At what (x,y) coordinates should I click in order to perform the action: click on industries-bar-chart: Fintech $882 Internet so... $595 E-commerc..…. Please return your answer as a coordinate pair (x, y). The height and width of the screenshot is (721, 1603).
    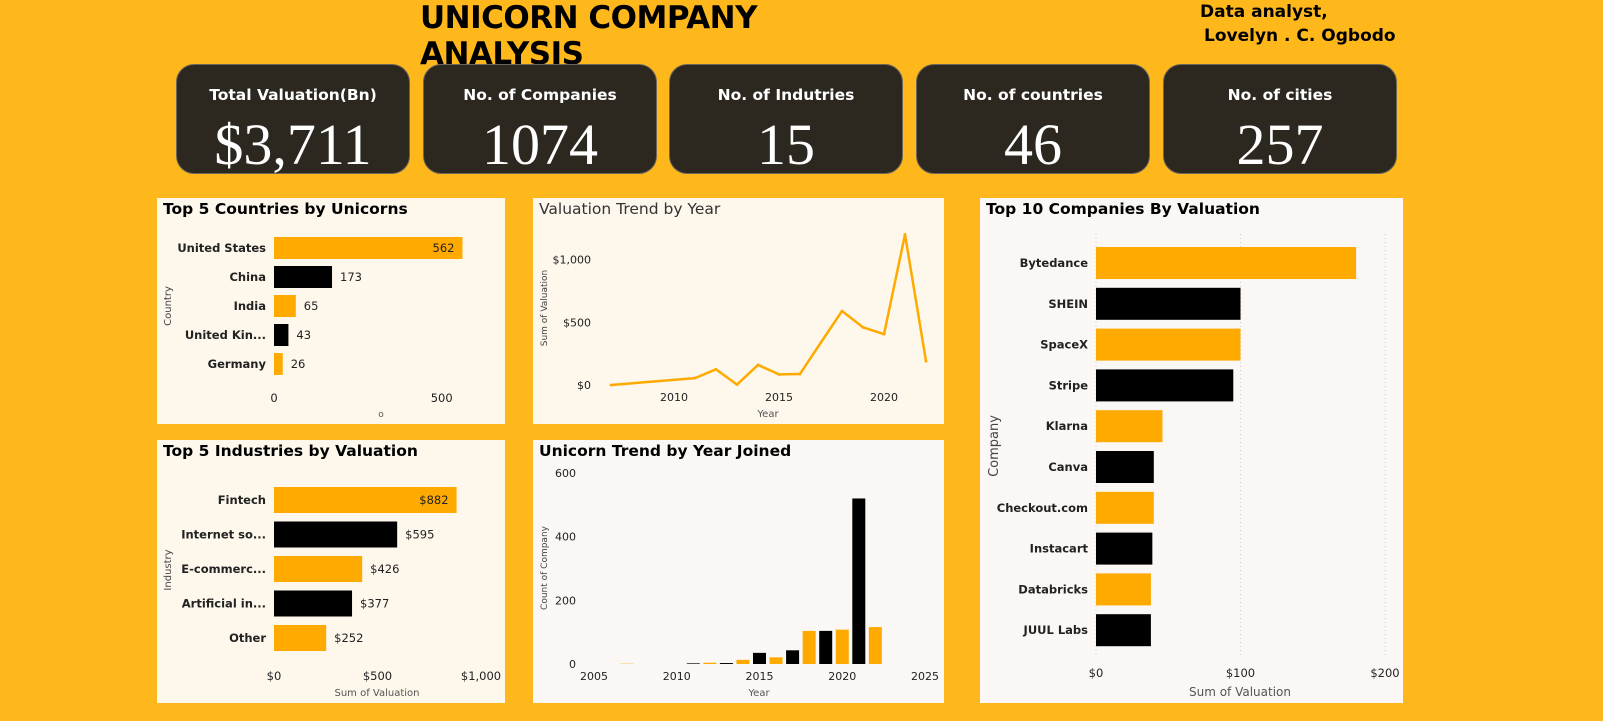
    Looking at the image, I should click on (332, 593).